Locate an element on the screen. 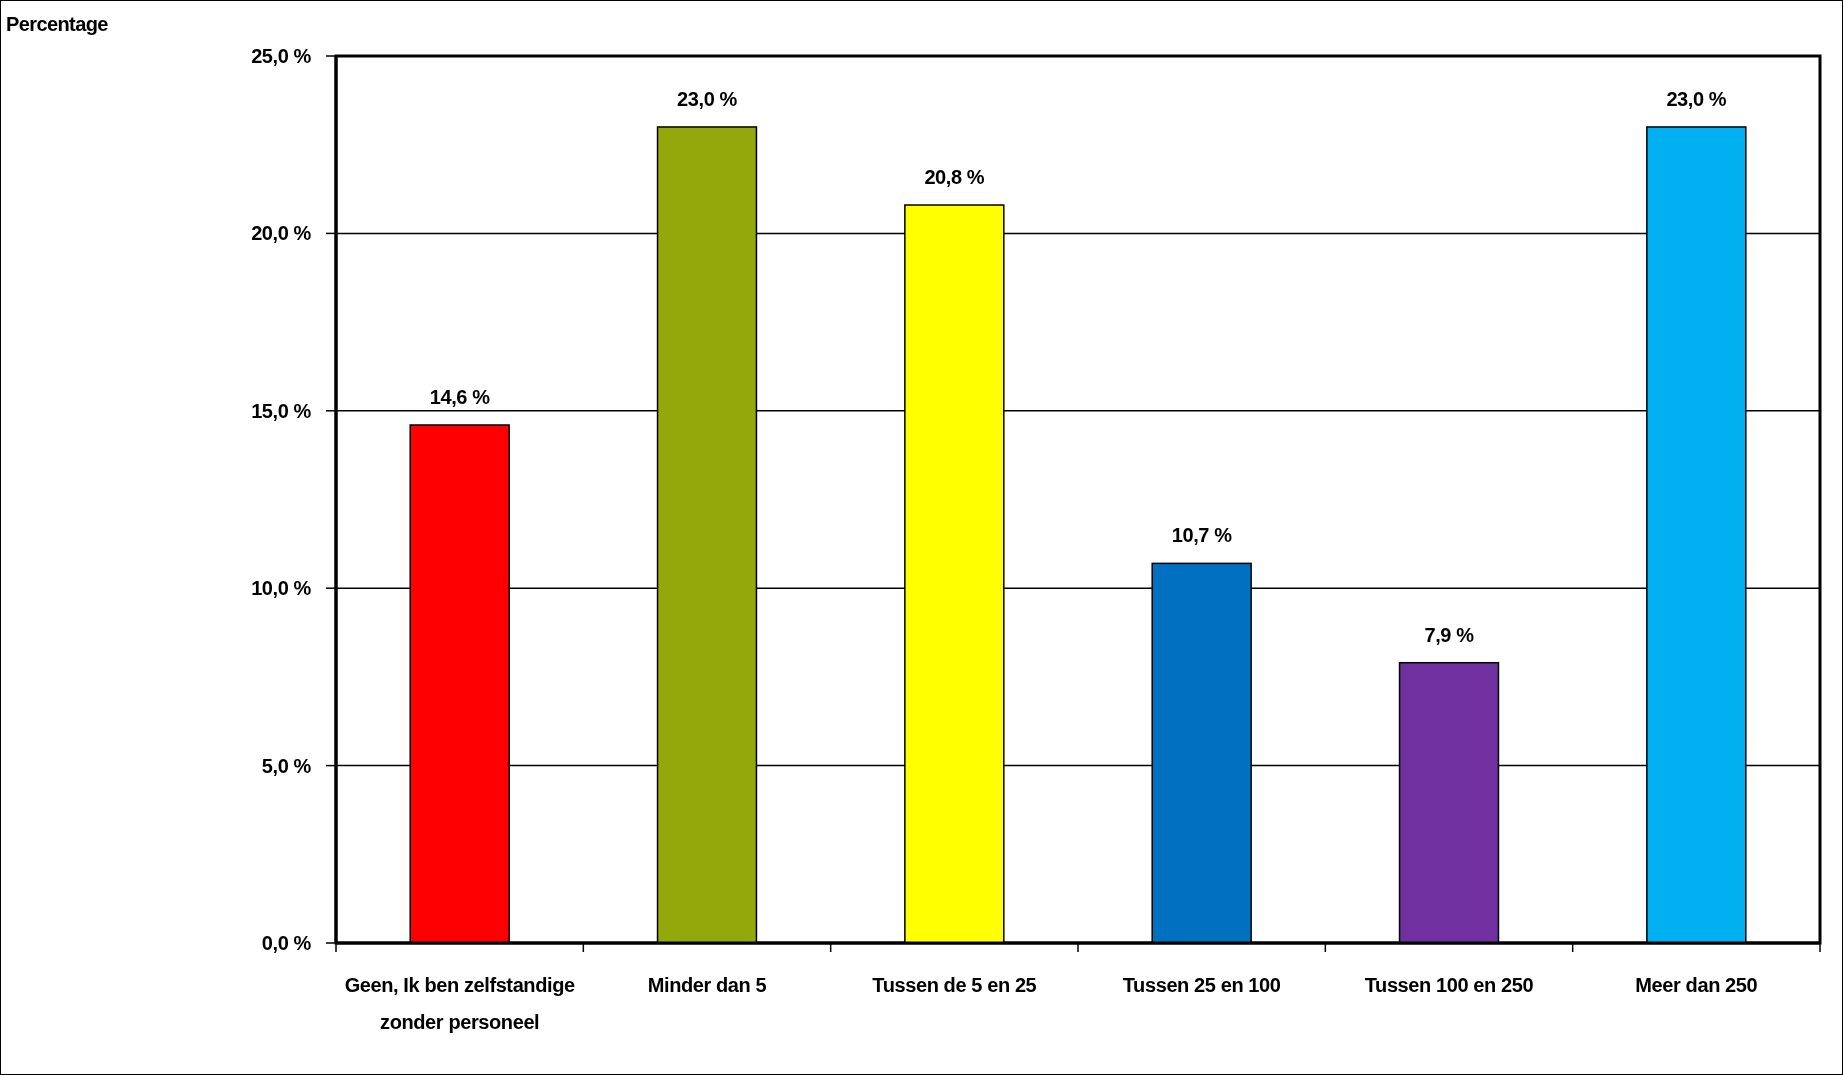  data-label: 10,7 % is located at coordinates (1202, 535).